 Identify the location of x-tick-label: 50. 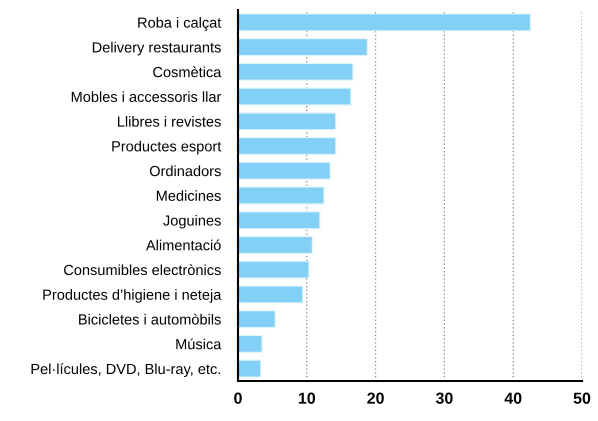
(582, 398).